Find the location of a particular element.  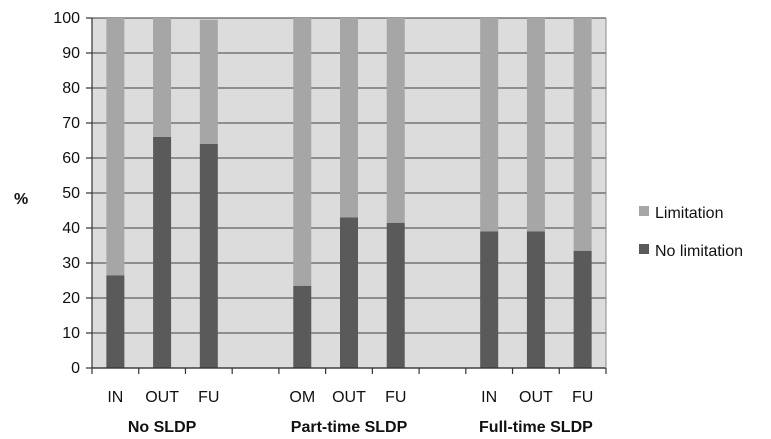

y-tick-label: 40 is located at coordinates (71, 228).